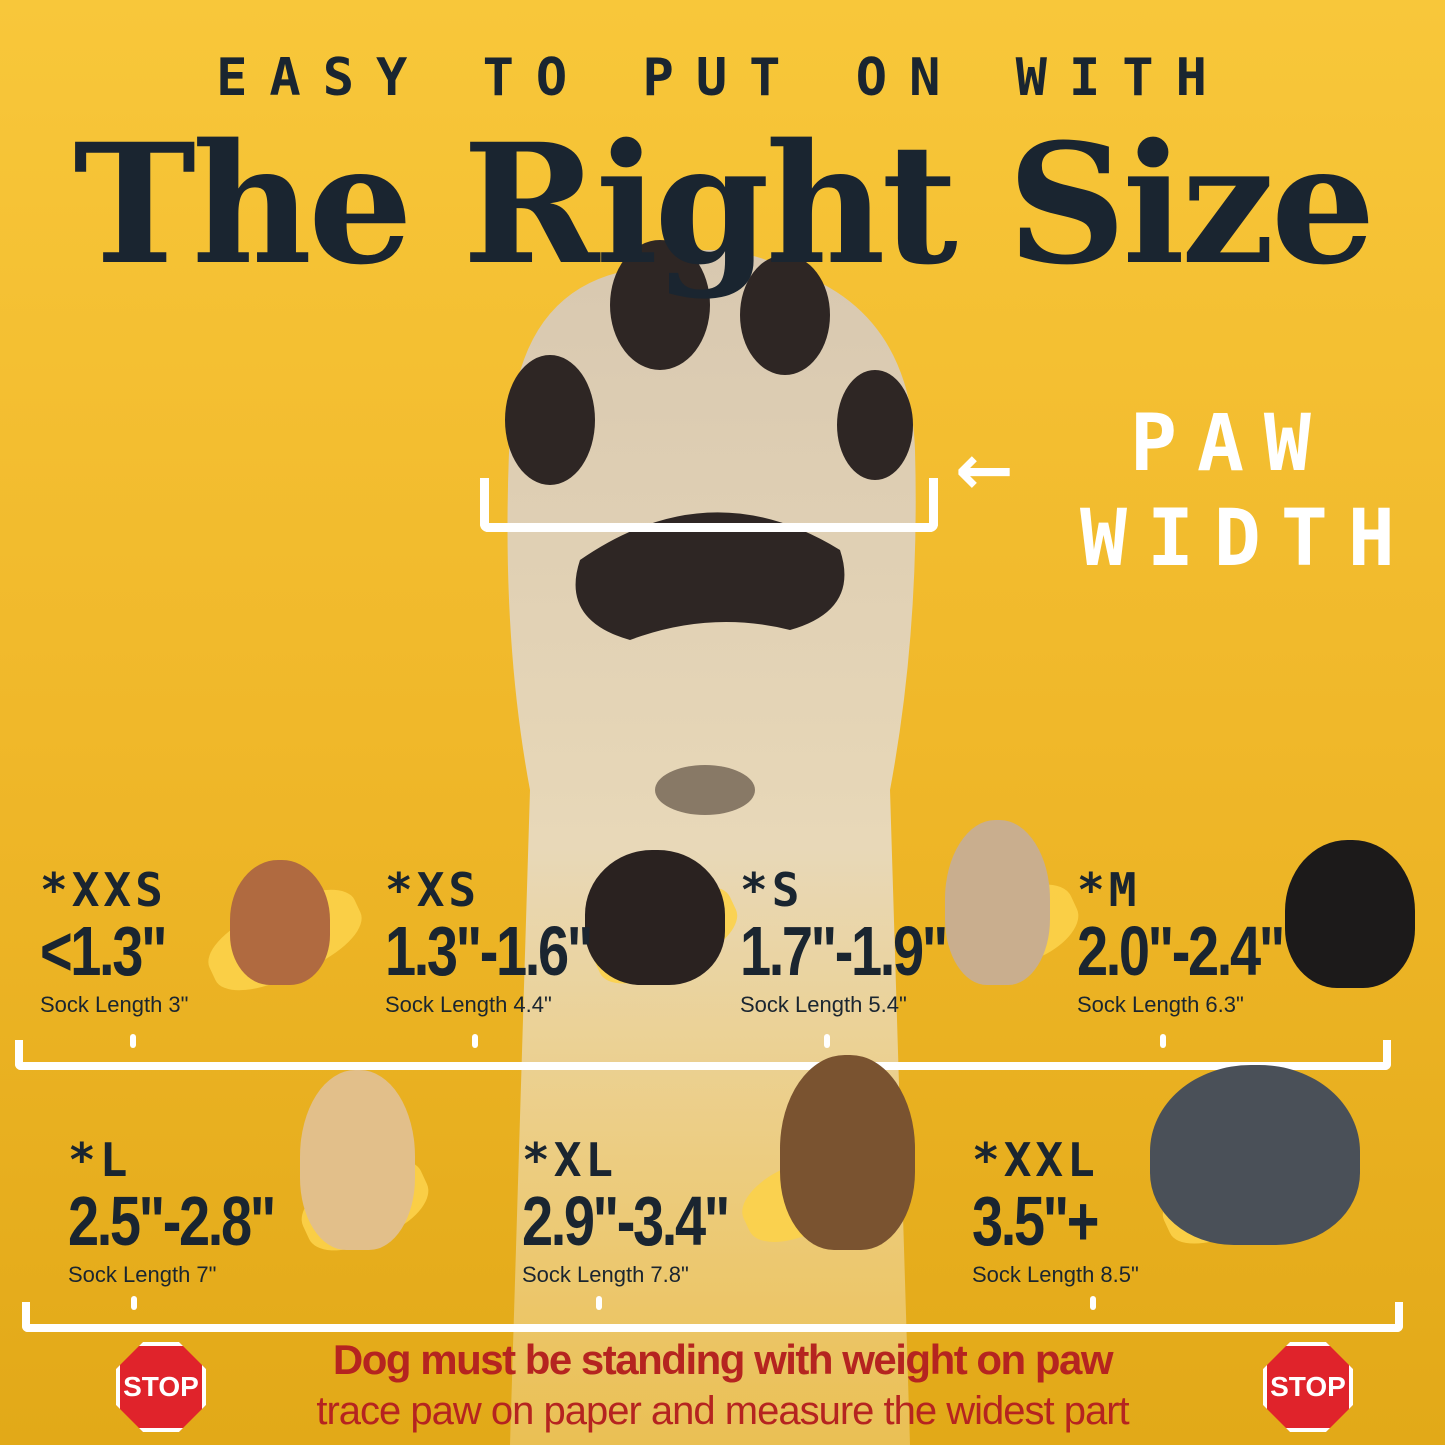  What do you see at coordinates (100, 1160) in the screenshot?
I see `size-code: *L` at bounding box center [100, 1160].